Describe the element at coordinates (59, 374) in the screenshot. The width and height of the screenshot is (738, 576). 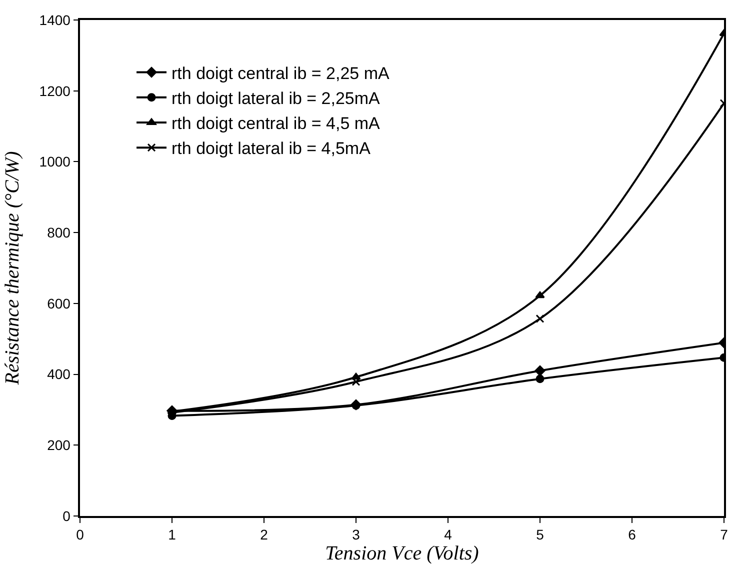
I see `y-tick-label: 400` at that location.